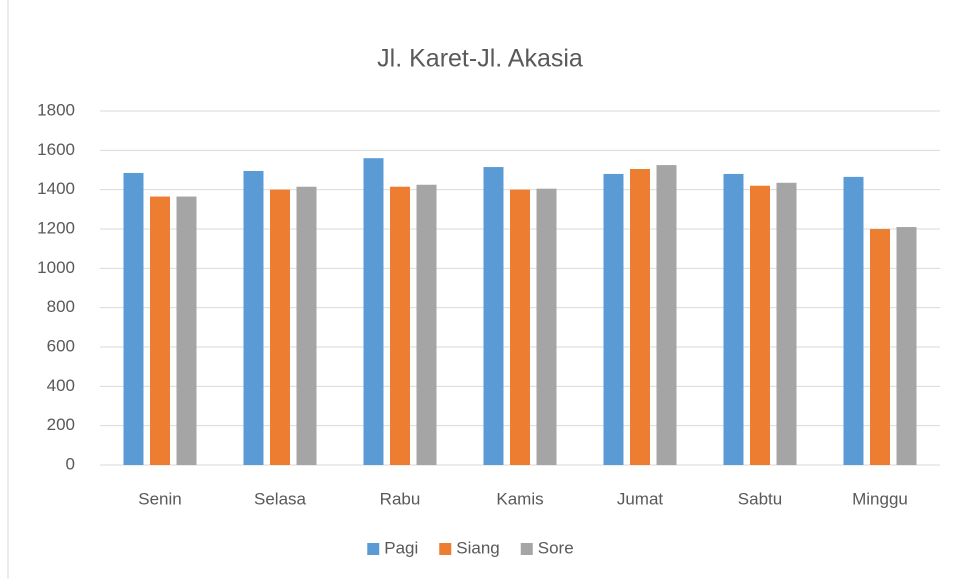 This screenshot has height=579, width=957. Describe the element at coordinates (56, 227) in the screenshot. I see `y-tick-label: 1200` at that location.